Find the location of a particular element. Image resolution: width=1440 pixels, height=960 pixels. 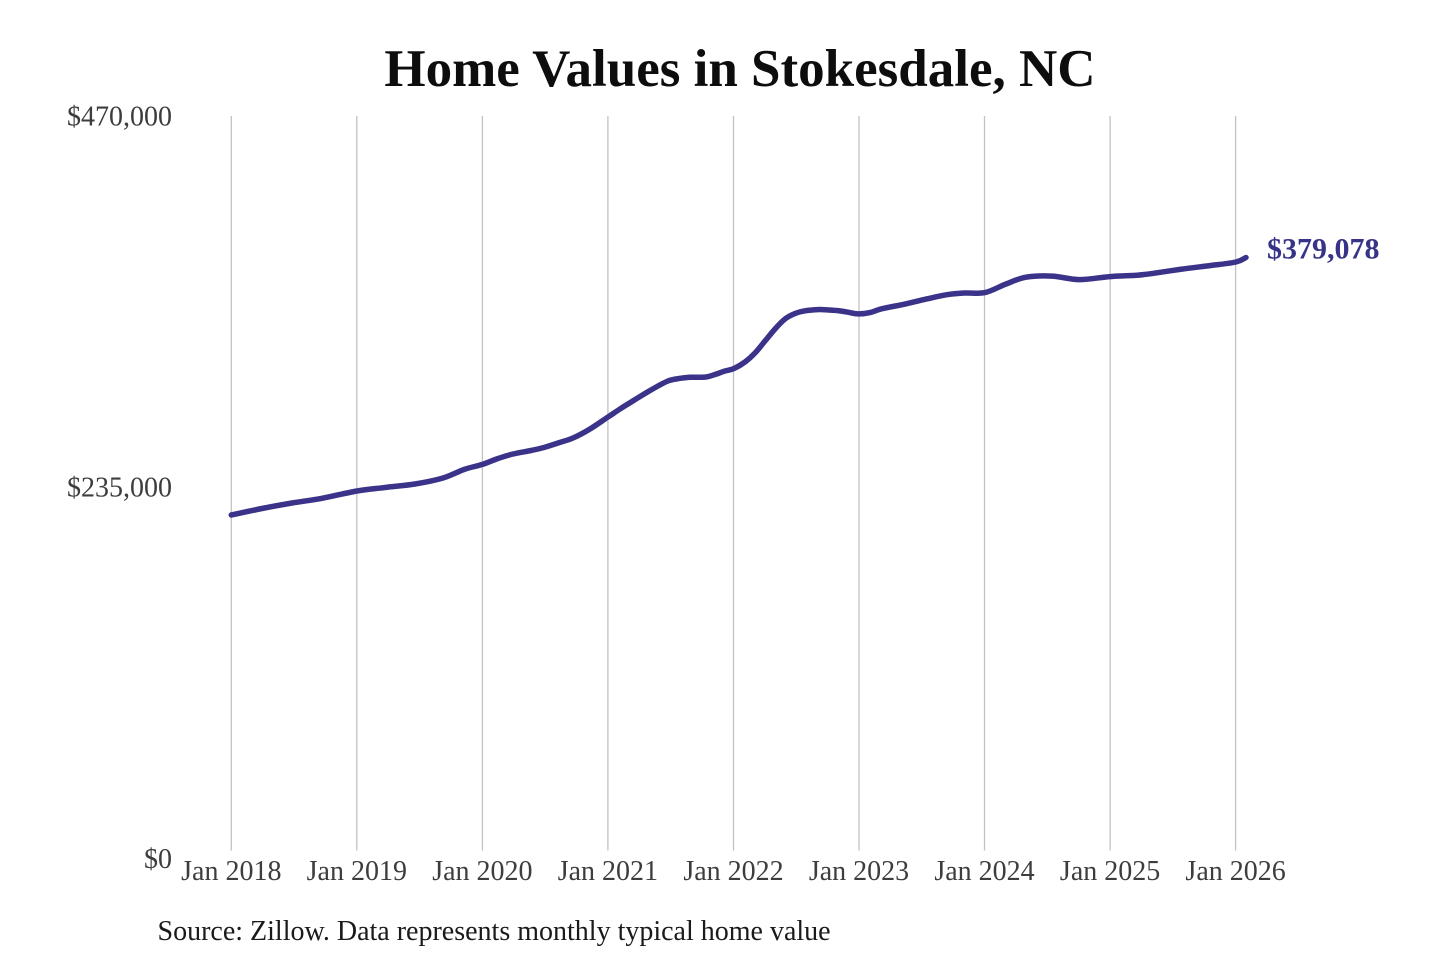

svg-text: $235,000 is located at coordinates (119, 488).